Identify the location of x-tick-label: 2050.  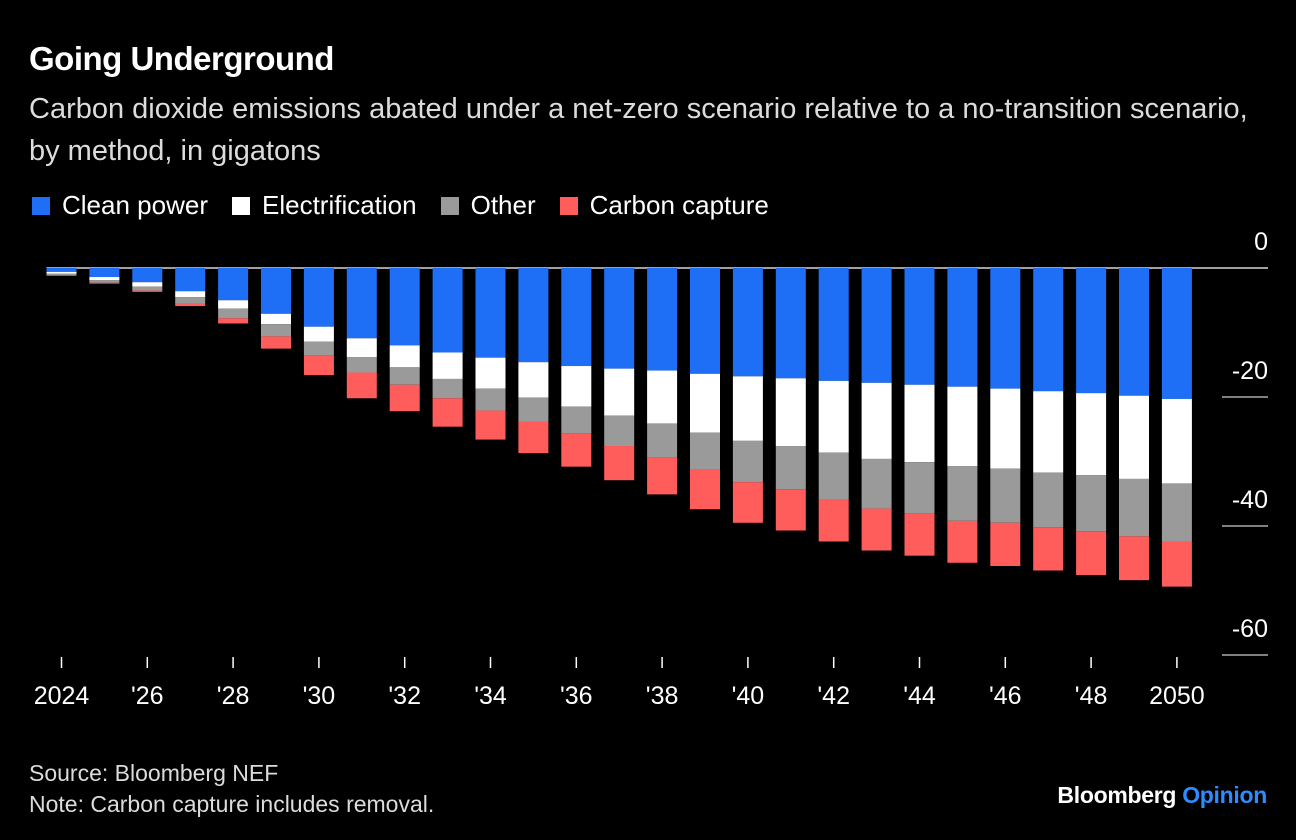
(1177, 696).